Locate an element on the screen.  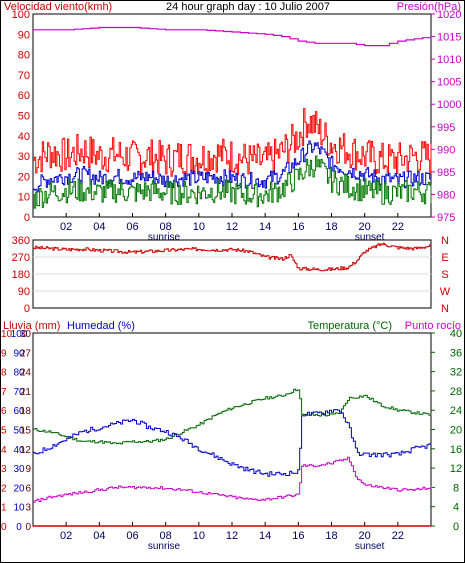
rain-tick-label: 6 is located at coordinates (4, 411).